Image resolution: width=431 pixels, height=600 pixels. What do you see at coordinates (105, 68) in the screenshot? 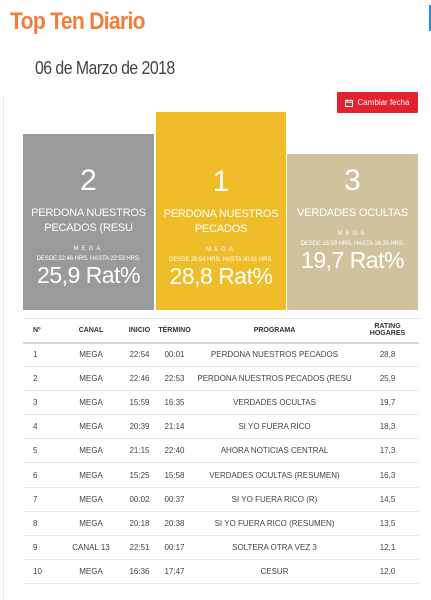
I see `date-label: 06 de Marzo de 2018` at bounding box center [105, 68].